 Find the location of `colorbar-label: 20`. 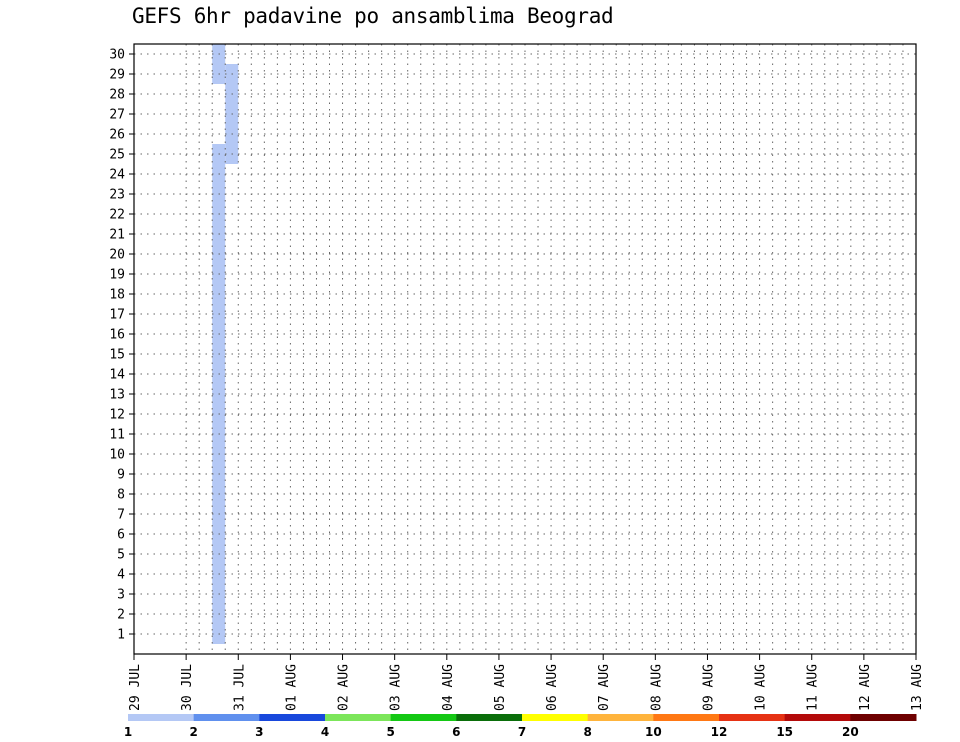

colorbar-label: 20 is located at coordinates (850, 732).